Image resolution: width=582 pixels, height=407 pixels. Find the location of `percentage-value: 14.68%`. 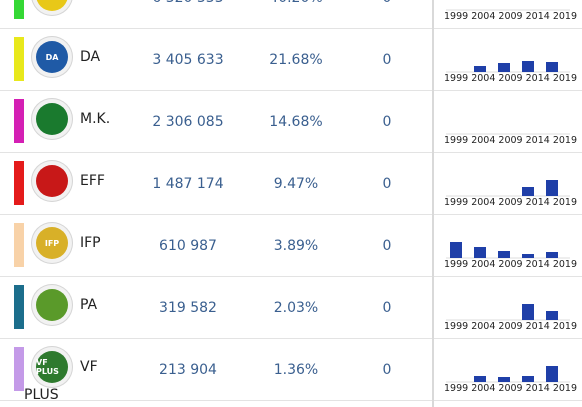

percentage-value: 14.68% is located at coordinates (296, 122).